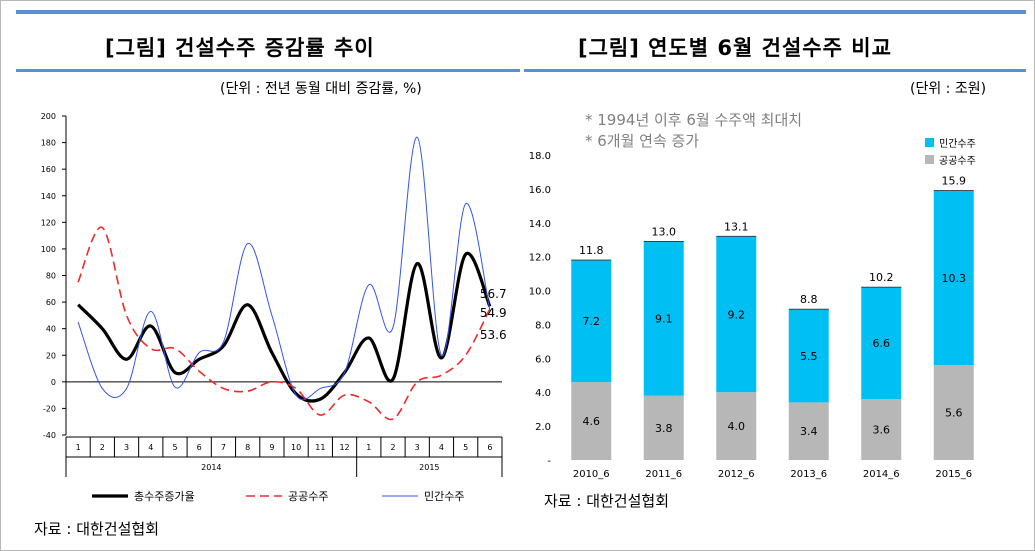 Image resolution: width=1035 pixels, height=551 pixels. What do you see at coordinates (736, 474) in the screenshot?
I see `x-tick-label: 2012_6` at bounding box center [736, 474].